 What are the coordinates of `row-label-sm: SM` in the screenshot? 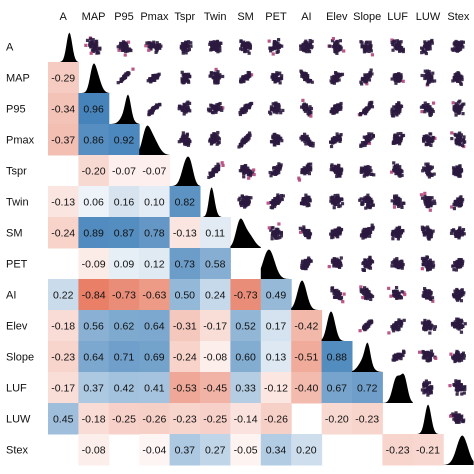 It's located at (14, 234).